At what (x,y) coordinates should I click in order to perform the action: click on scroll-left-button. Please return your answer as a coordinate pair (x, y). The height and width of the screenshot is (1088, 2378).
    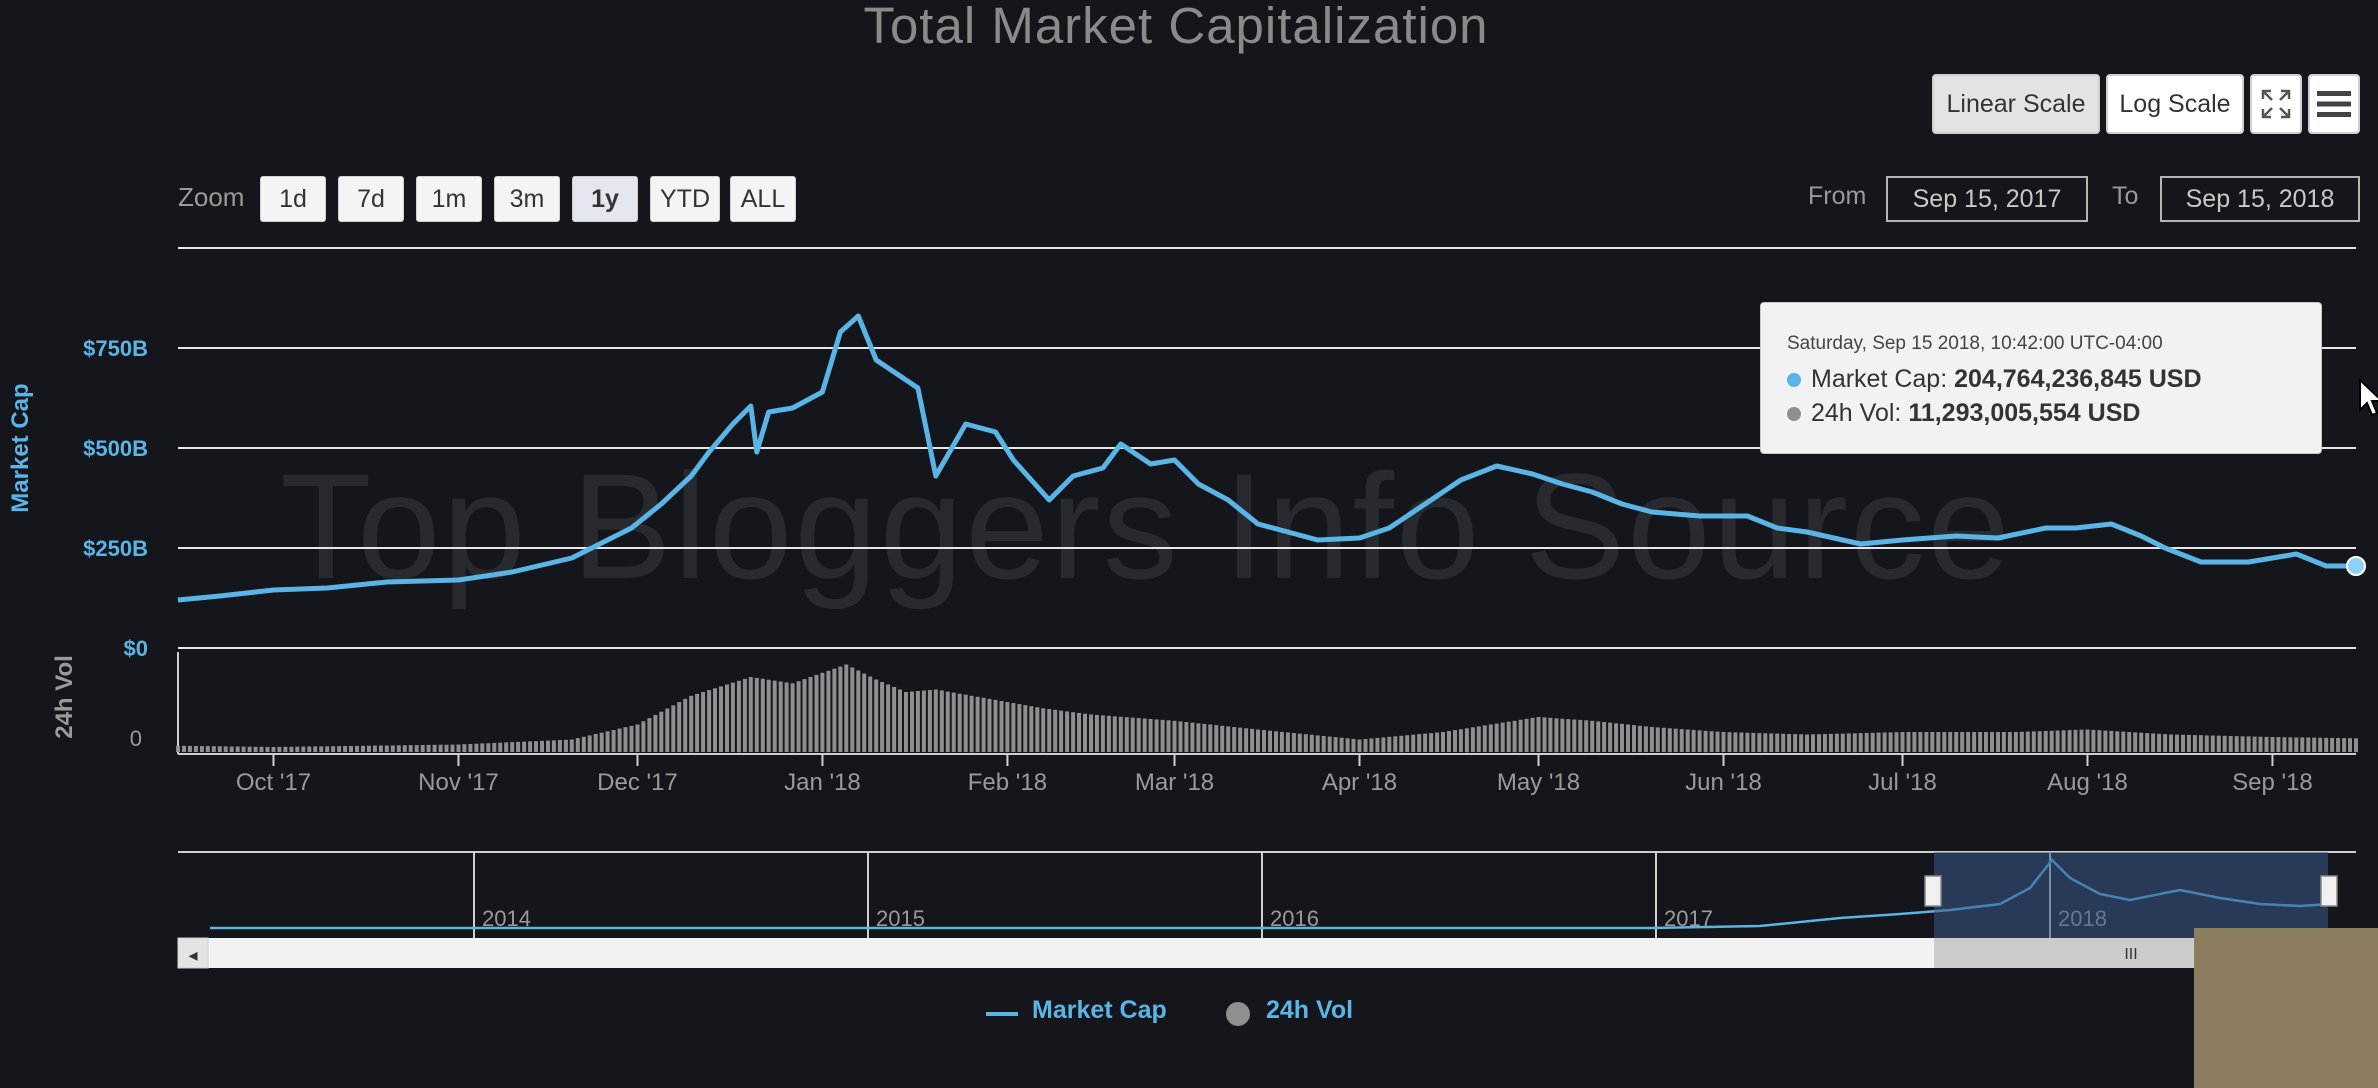
    Looking at the image, I should click on (193, 953).